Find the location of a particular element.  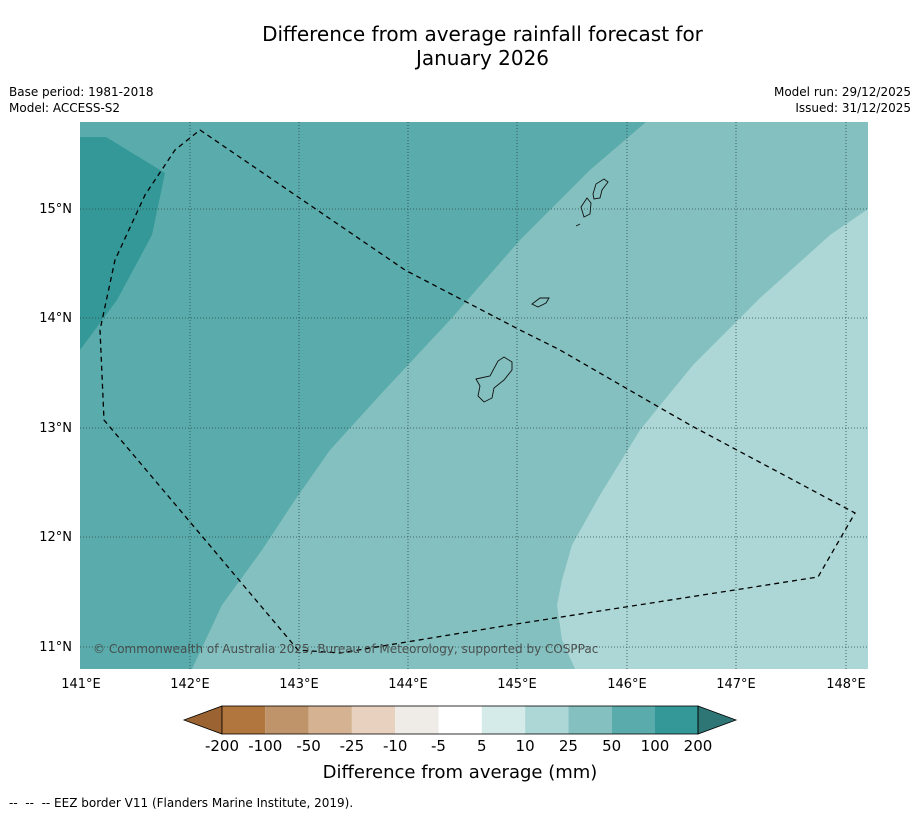

lon-tick-143: 143°E is located at coordinates (299, 684).